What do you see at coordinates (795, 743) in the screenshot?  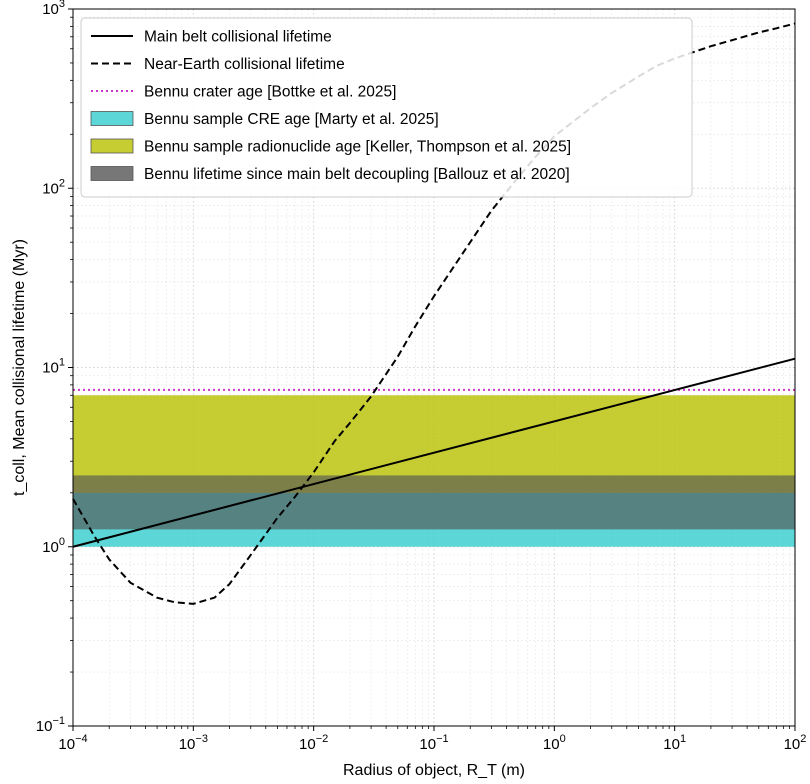 I see `x-tick-label: 10²` at bounding box center [795, 743].